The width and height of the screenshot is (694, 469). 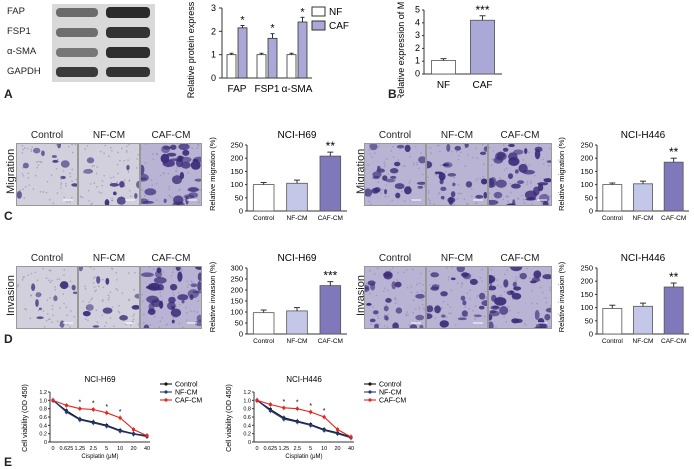 What do you see at coordinates (47, 258) in the screenshot?
I see `img-title-control-d: Control` at bounding box center [47, 258].